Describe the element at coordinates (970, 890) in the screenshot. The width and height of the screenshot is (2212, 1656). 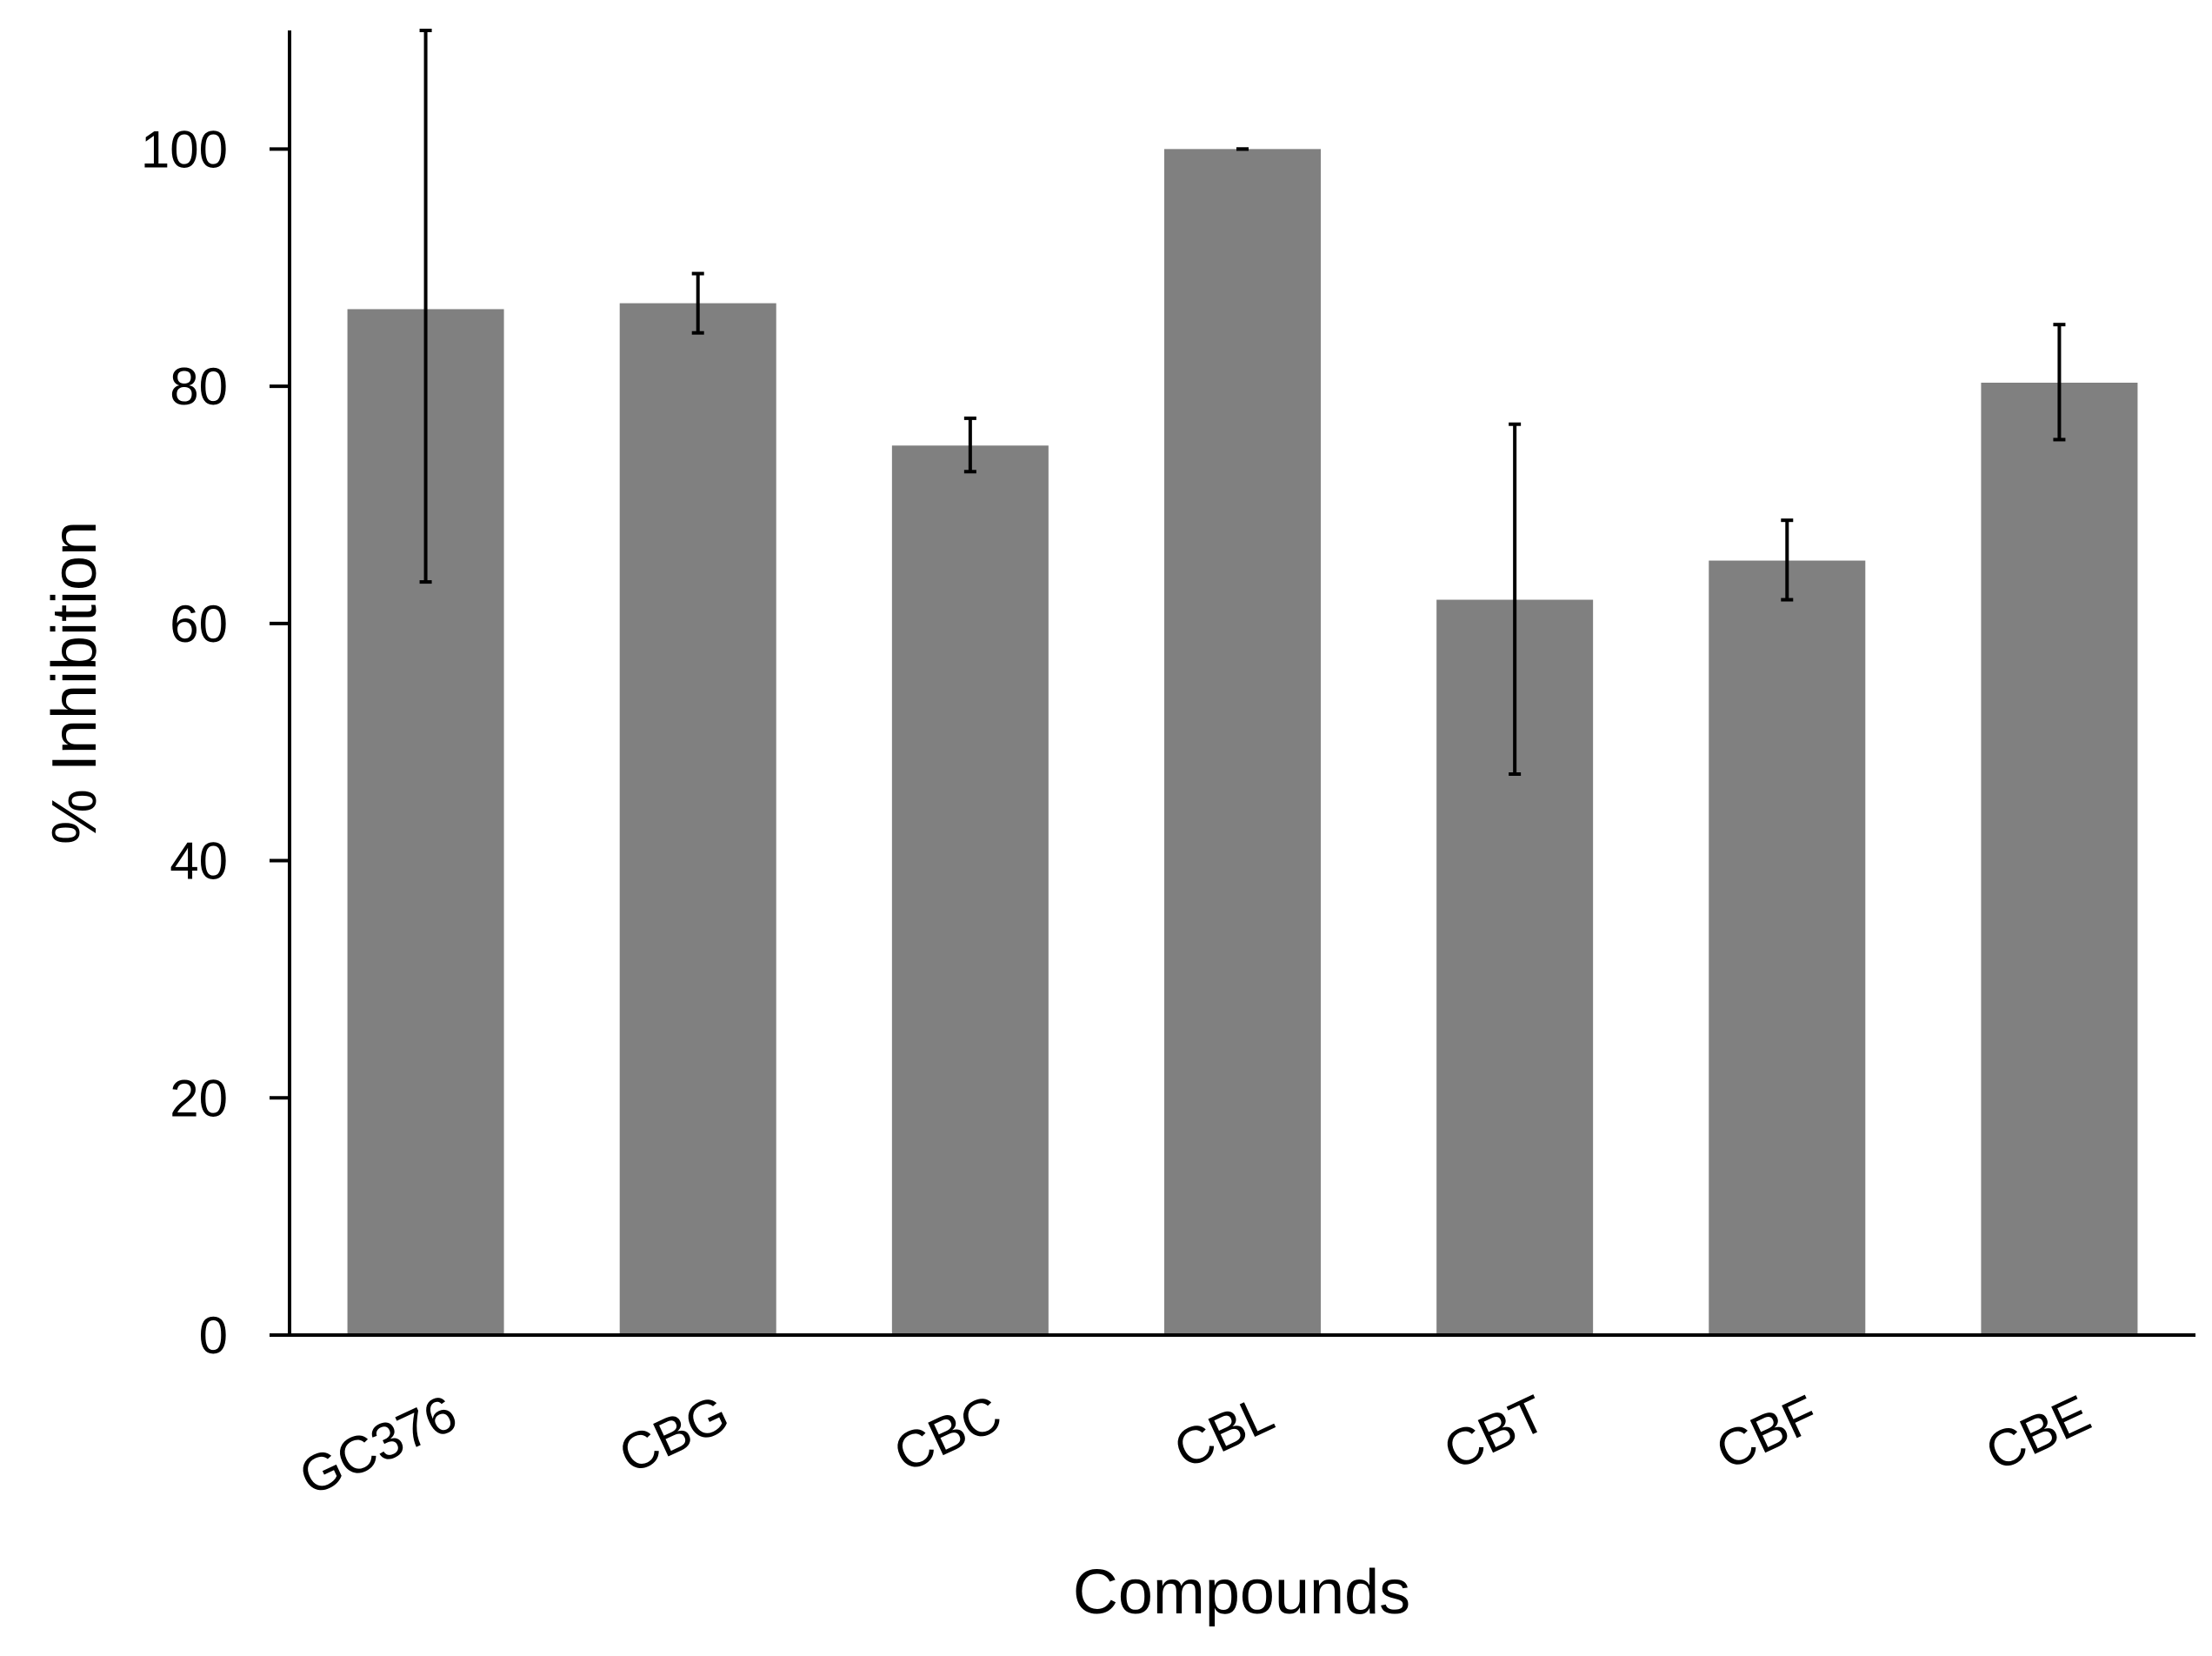
I see `bar-cbc` at that location.